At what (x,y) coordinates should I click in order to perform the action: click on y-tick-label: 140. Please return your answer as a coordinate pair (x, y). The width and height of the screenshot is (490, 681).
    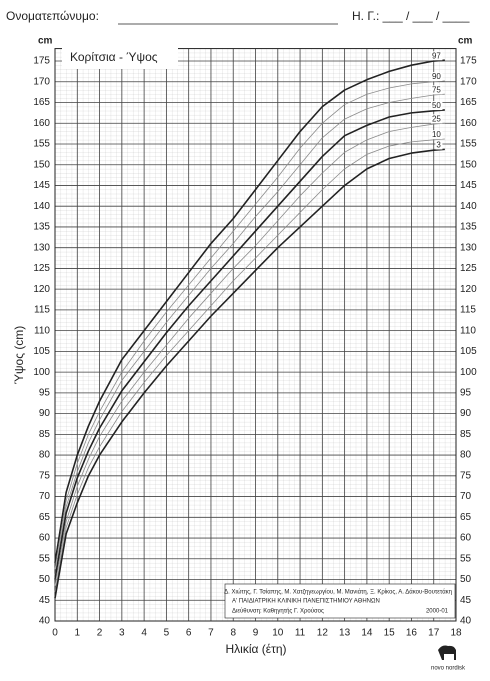
    Looking at the image, I should click on (41, 206).